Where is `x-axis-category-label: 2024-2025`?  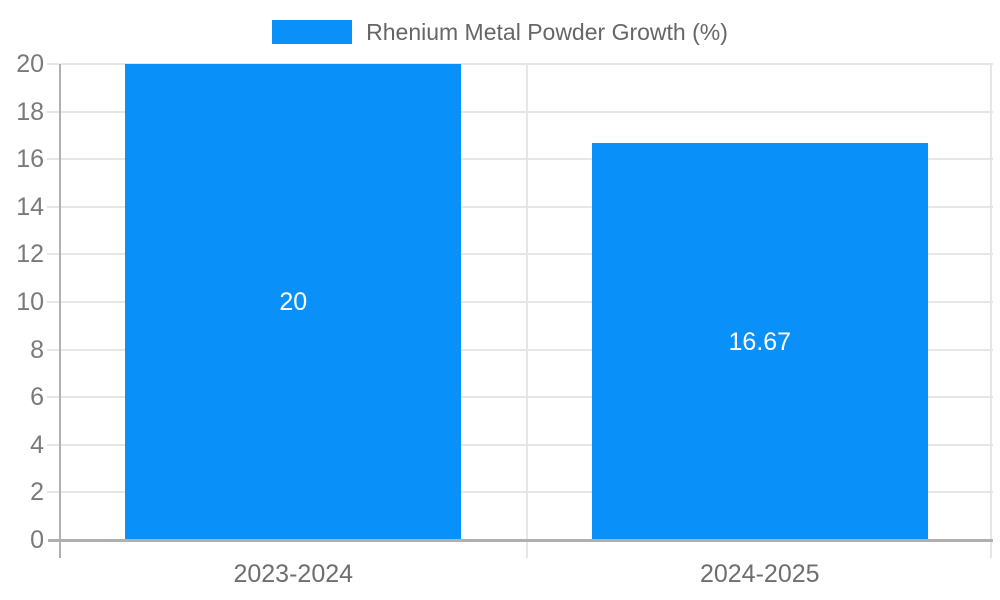
x-axis-category-label: 2024-2025 is located at coordinates (759, 574).